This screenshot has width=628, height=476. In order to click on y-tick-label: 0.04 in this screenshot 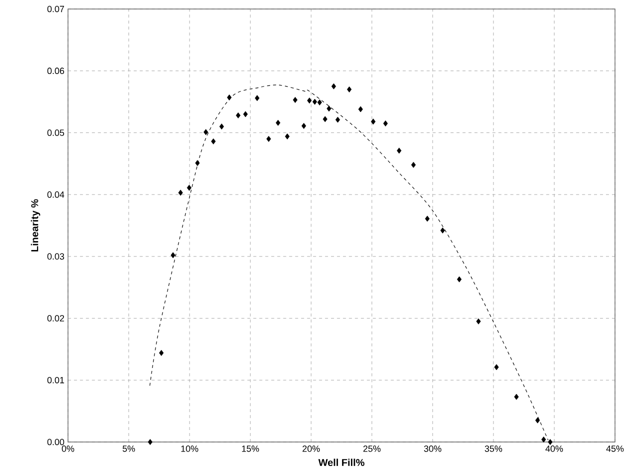, I will do `click(55, 194)`.